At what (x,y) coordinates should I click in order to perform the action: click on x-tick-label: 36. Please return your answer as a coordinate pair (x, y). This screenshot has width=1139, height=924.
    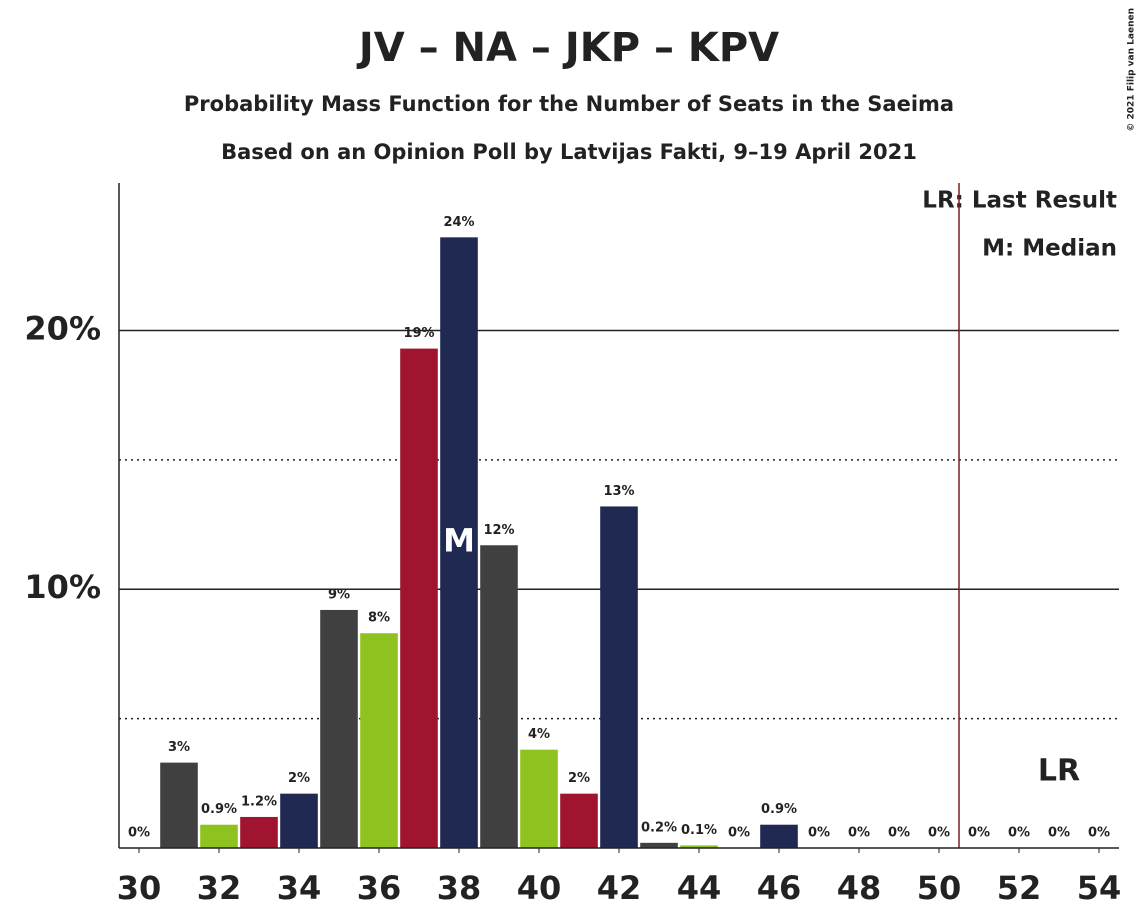
    Looking at the image, I should click on (379, 888).